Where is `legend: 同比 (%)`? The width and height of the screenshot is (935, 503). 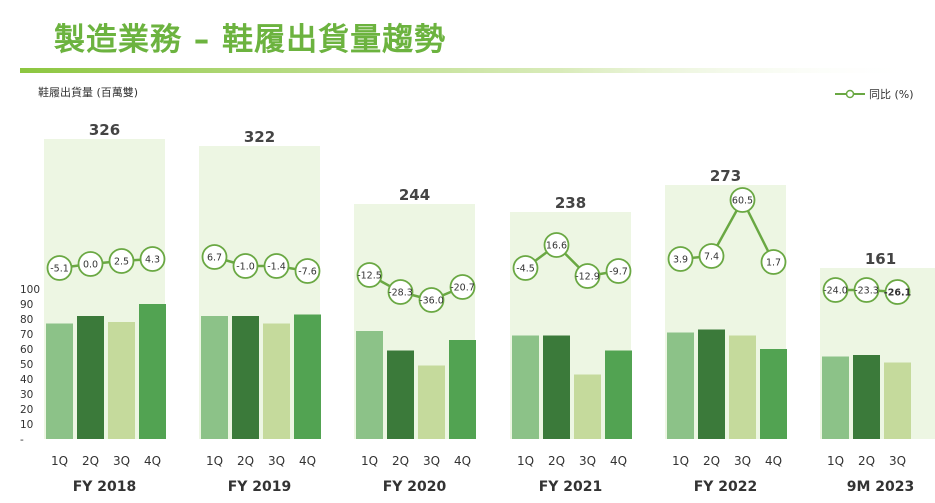
legend: 同比 (%) is located at coordinates (874, 94).